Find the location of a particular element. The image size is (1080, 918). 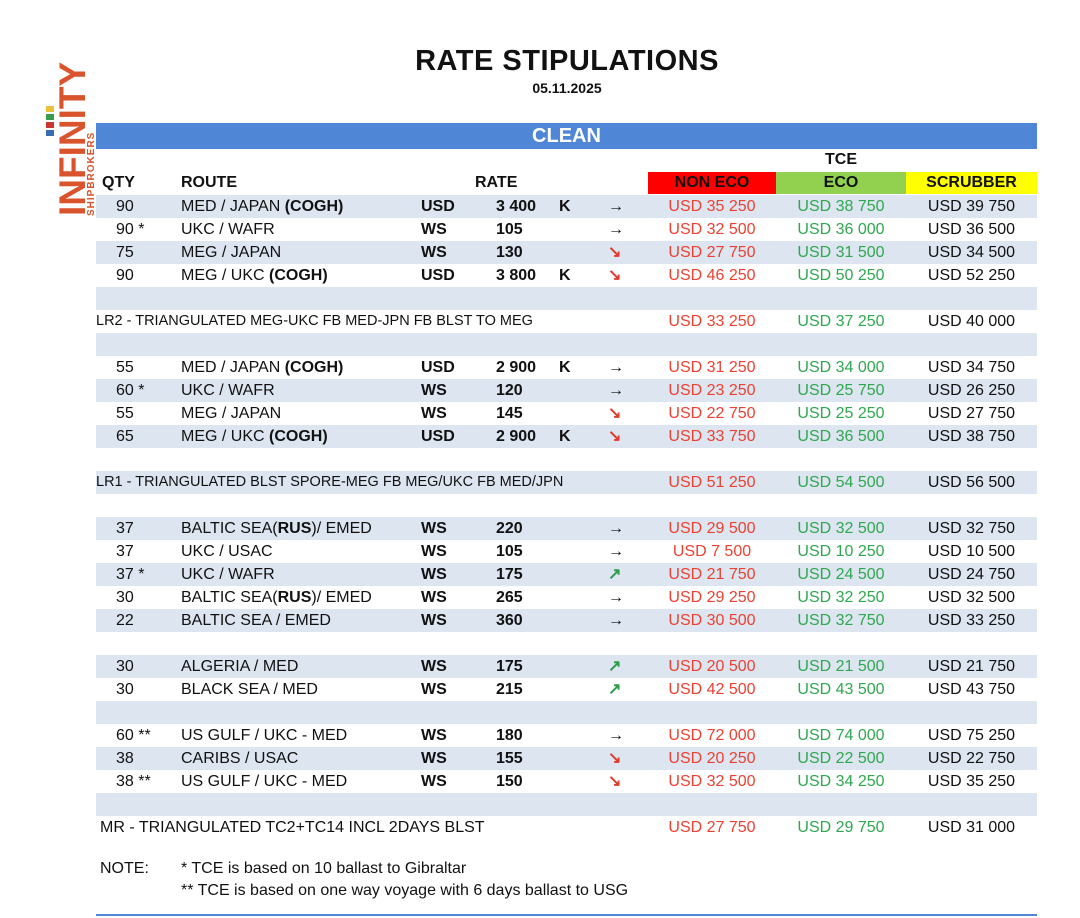

tce-eco: USD 29 750 is located at coordinates (841, 827).